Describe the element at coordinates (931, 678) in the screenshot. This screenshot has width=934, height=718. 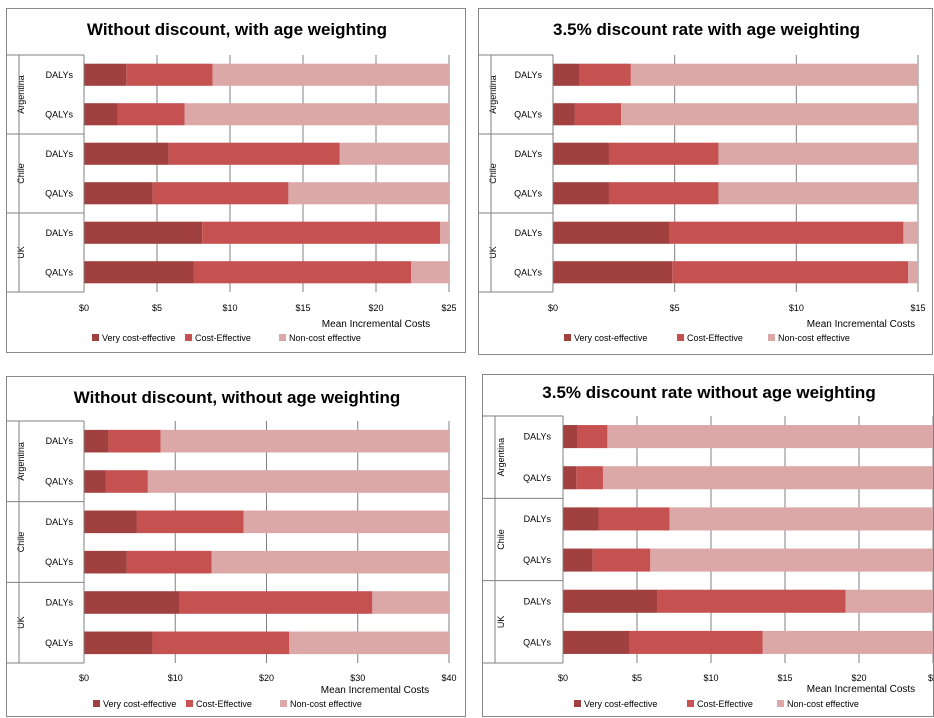
I see `x-tick-label: $2` at that location.